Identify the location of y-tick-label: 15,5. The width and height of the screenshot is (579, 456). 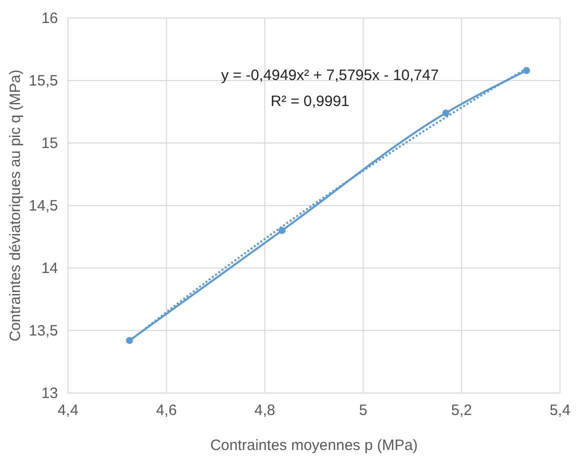
(43, 81).